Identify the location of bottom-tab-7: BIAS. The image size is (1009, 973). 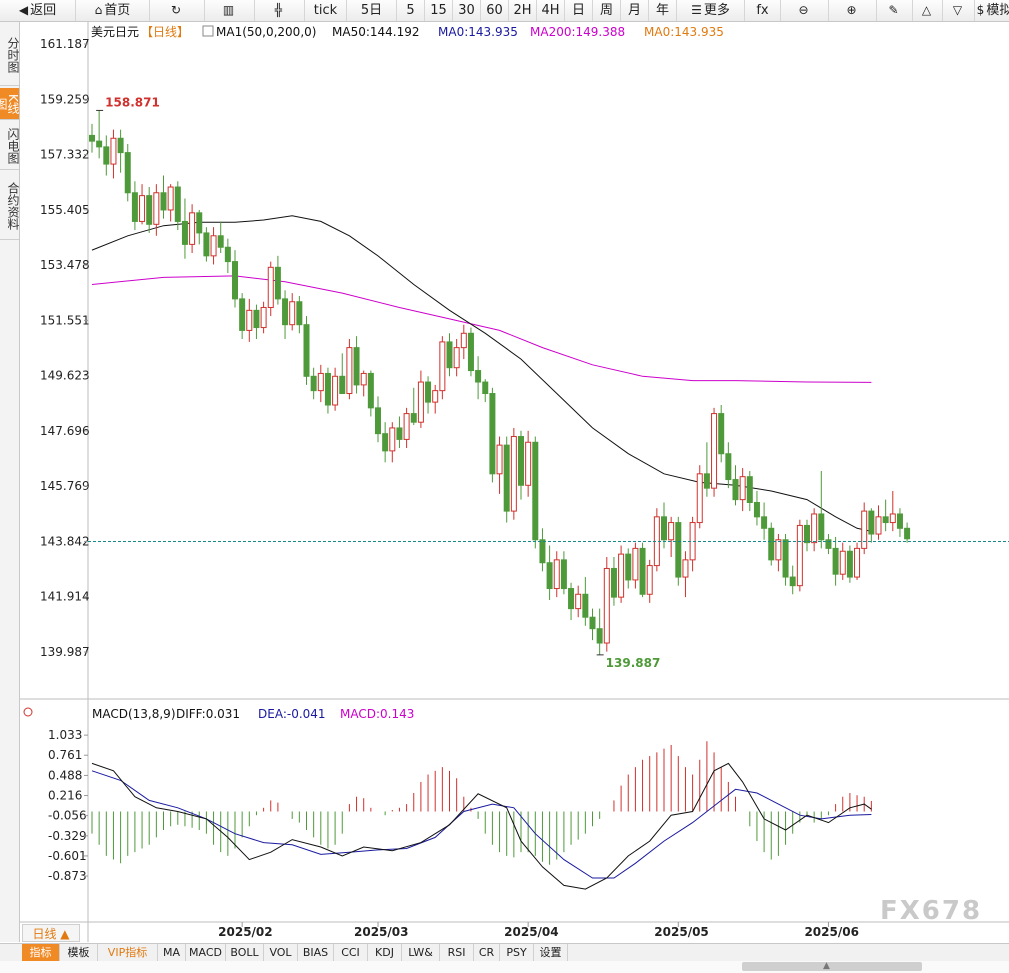
(316, 952).